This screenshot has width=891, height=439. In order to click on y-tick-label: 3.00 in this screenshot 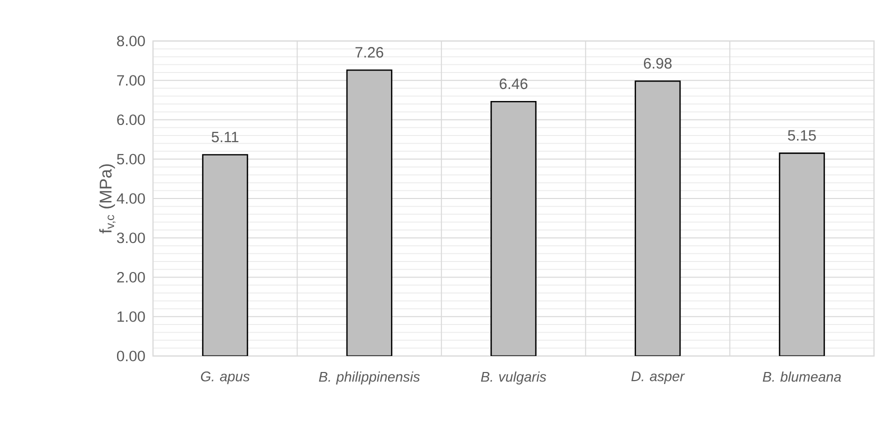, I will do `click(130, 238)`.